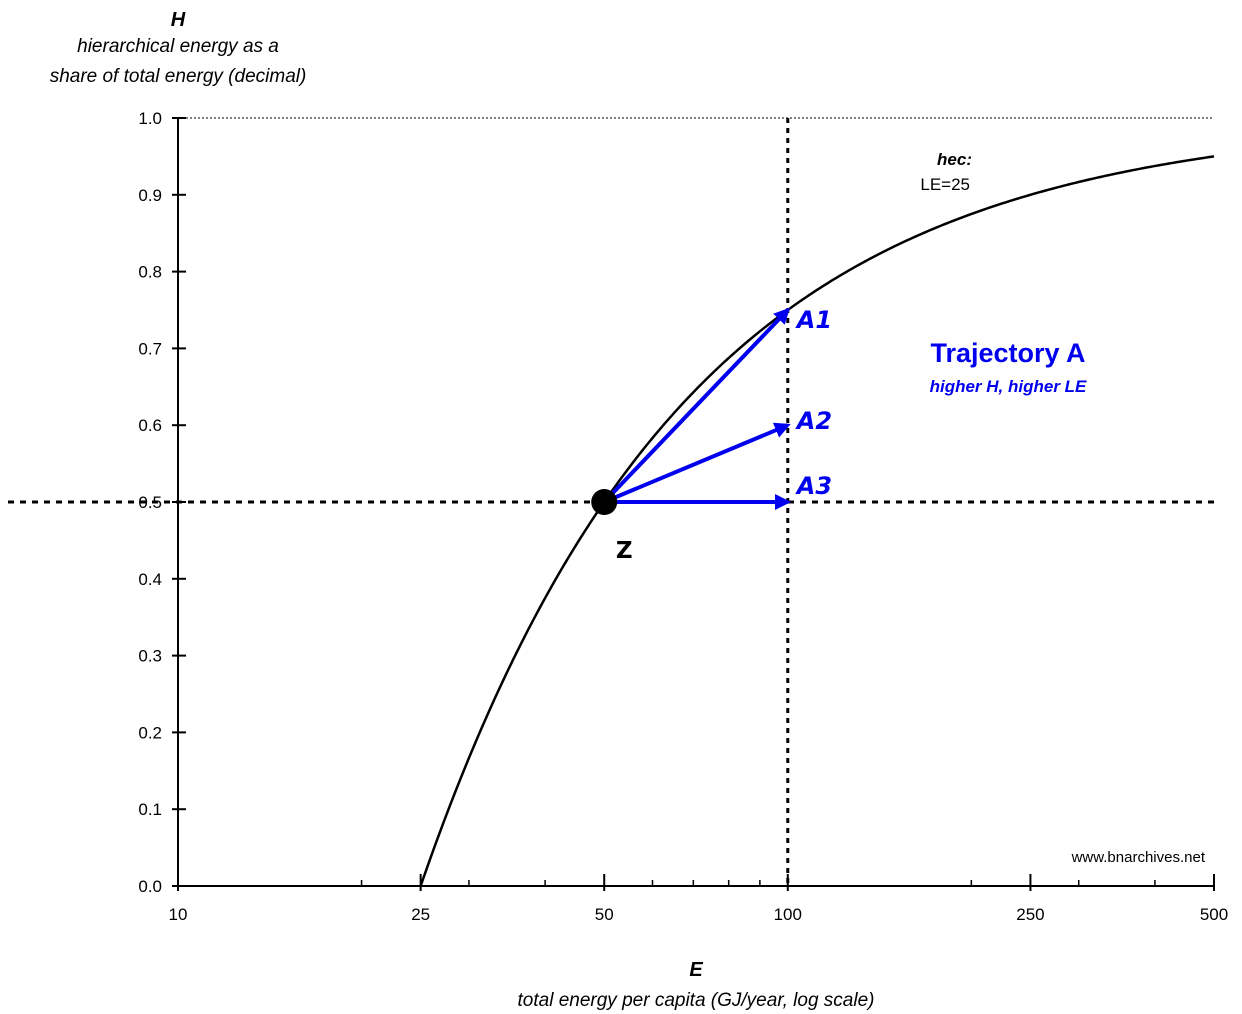 This screenshot has height=1014, width=1242. I want to click on y-tick-label: 0.3, so click(150, 656).